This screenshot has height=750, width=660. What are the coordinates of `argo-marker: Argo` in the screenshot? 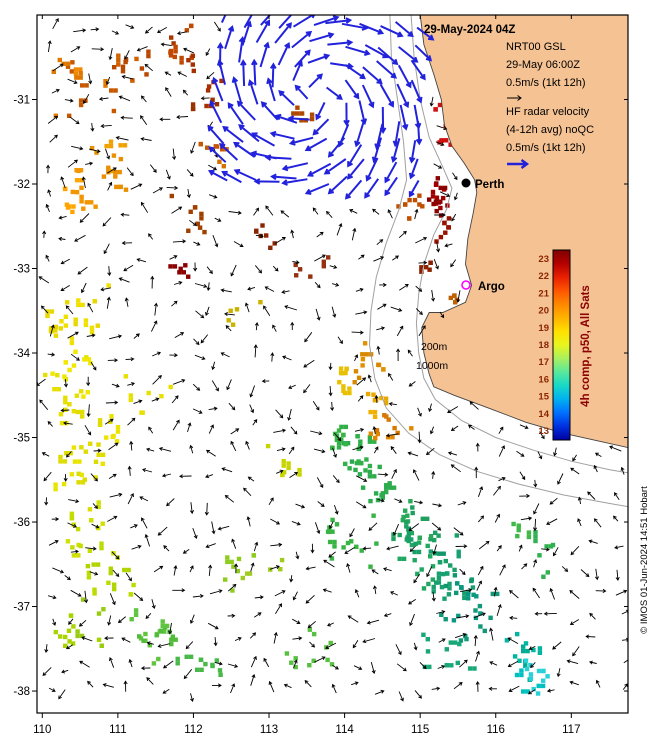 It's located at (483, 286).